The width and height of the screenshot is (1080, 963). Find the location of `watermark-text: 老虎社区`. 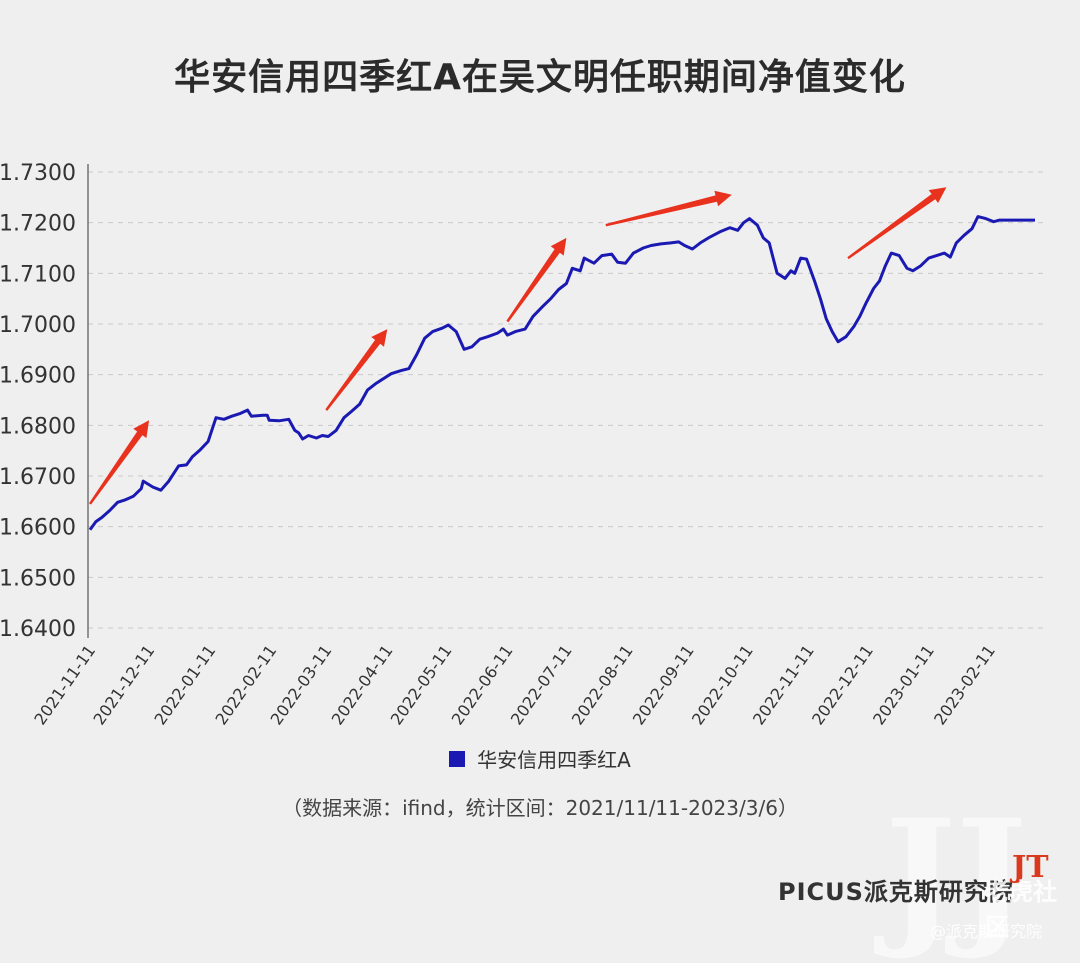

watermark-text: 老虎社区 is located at coordinates (1021, 909).